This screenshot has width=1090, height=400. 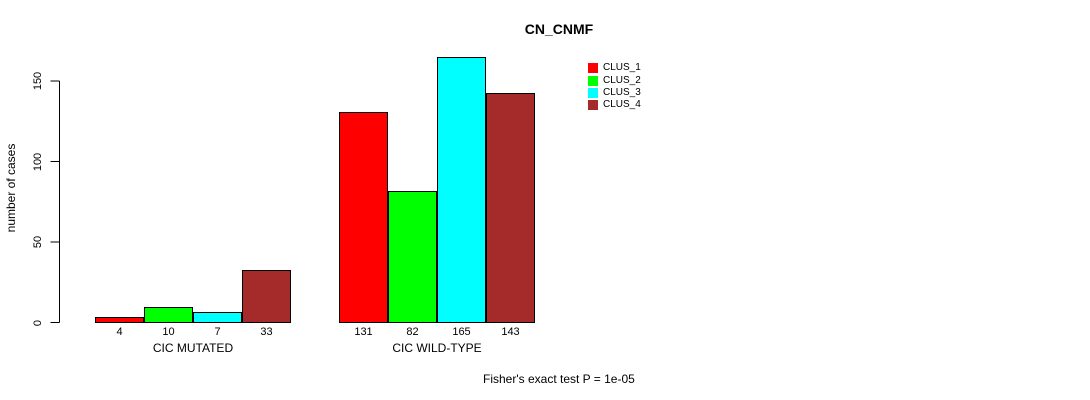 I want to click on legend-label: CLUS_3, so click(x=622, y=92).